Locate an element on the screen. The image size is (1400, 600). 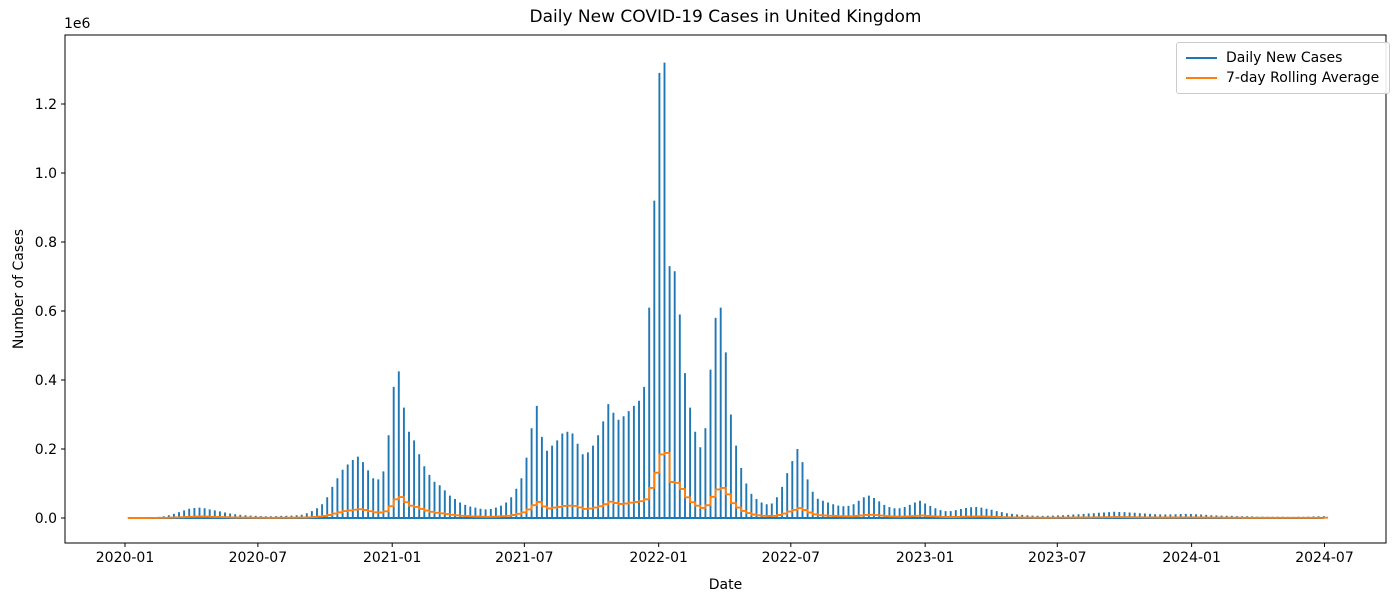
legend-line-daily-new-cases is located at coordinates (1201, 58).